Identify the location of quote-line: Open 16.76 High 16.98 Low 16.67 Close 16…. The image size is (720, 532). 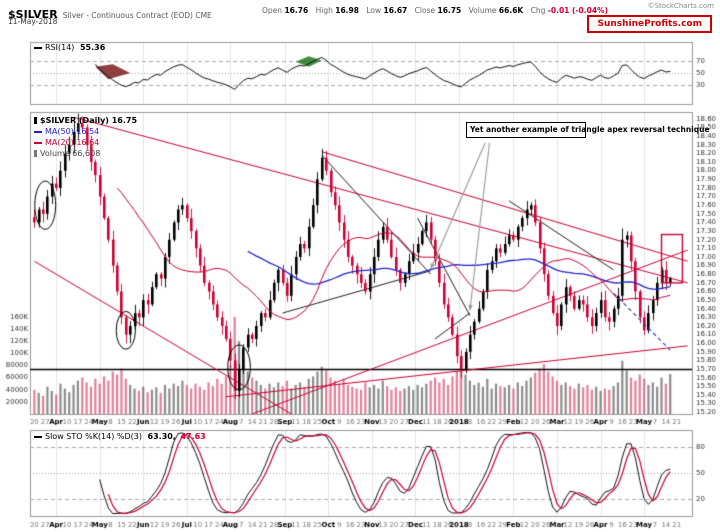
(432, 10).